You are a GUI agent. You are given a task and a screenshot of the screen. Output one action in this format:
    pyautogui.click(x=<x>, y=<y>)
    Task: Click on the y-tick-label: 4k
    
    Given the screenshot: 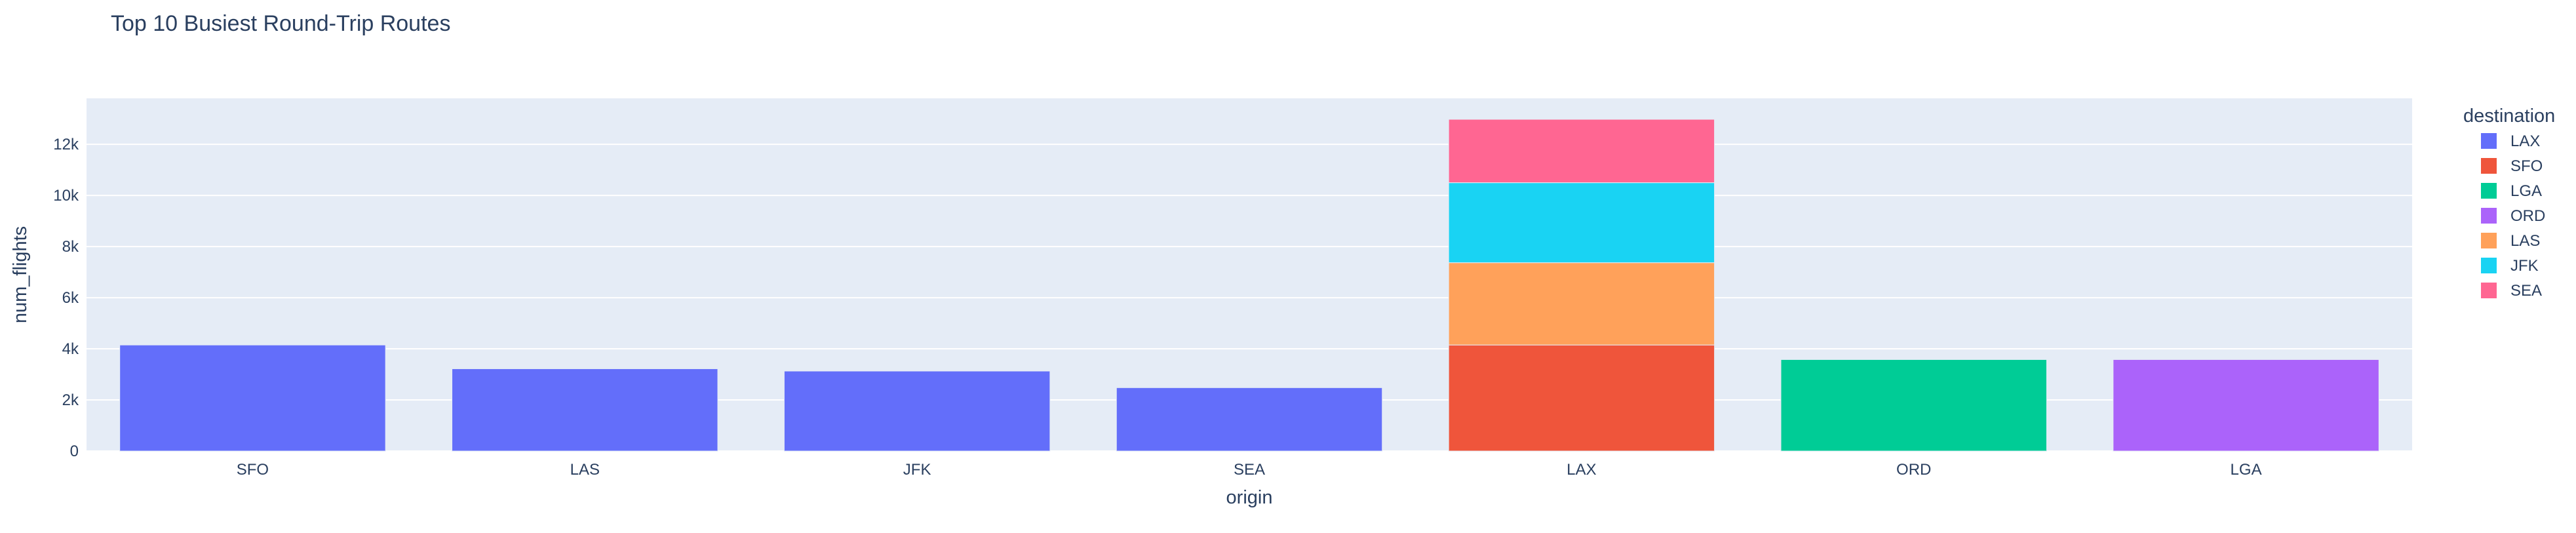 What is the action you would take?
    pyautogui.click(x=70, y=349)
    